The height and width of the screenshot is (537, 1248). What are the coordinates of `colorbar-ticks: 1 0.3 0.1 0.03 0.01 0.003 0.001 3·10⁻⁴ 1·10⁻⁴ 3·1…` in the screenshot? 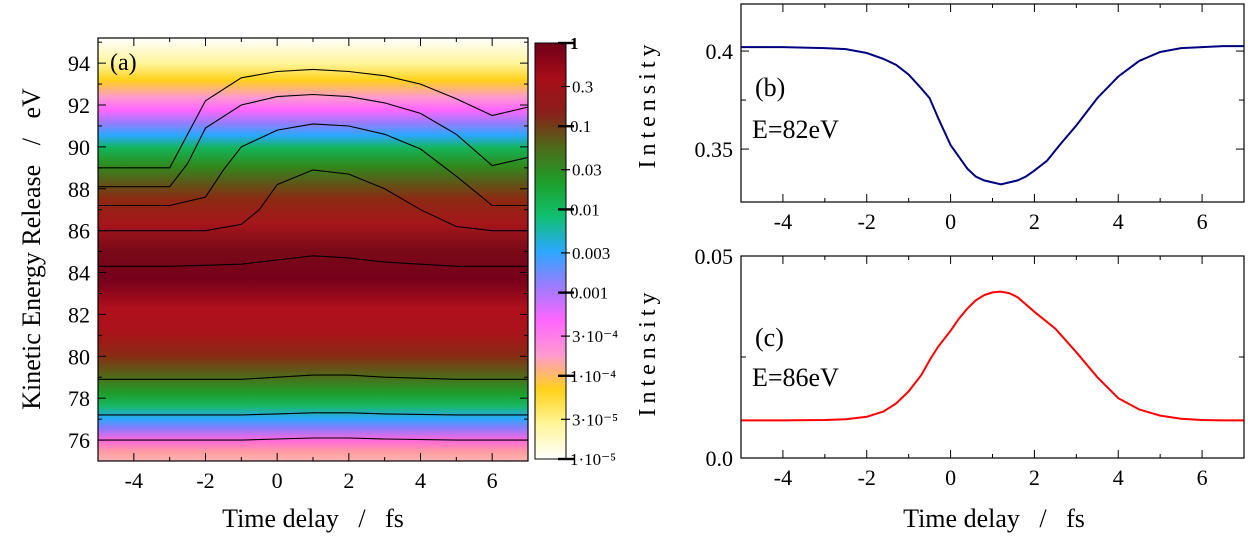 It's located at (588, 251).